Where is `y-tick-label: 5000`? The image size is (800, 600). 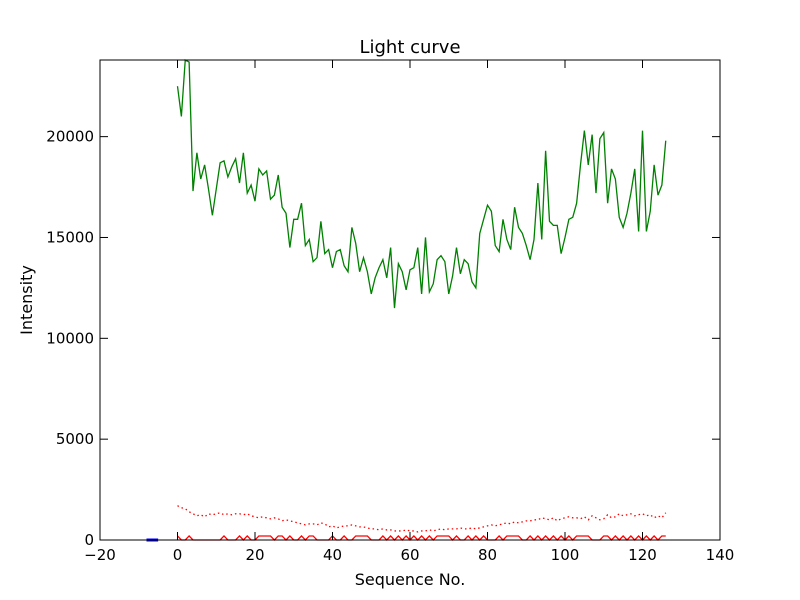
y-tick-label: 5000 is located at coordinates (75, 439).